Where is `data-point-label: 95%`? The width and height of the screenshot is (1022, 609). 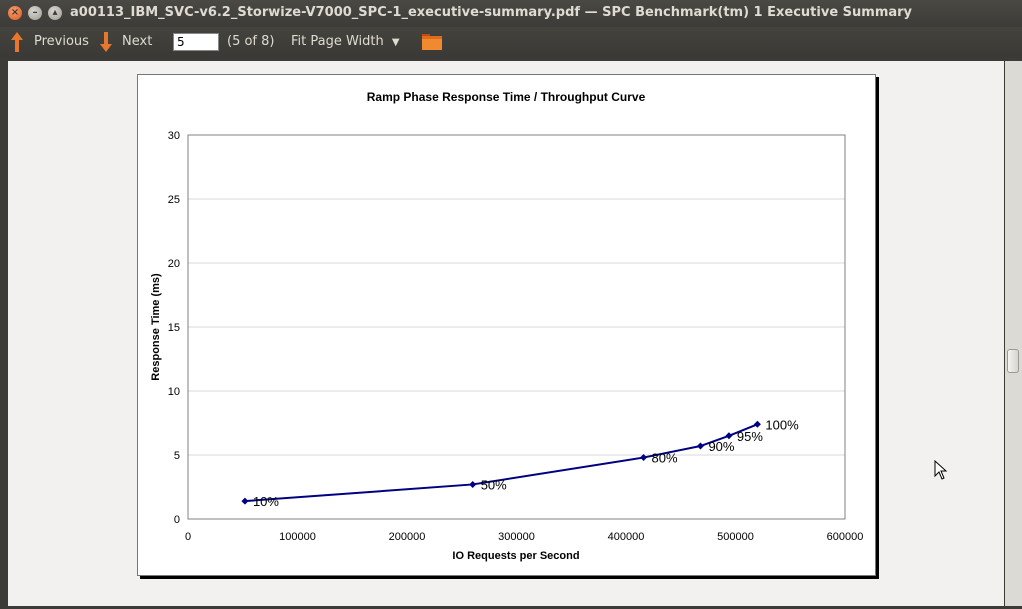
data-point-label: 95% is located at coordinates (750, 436).